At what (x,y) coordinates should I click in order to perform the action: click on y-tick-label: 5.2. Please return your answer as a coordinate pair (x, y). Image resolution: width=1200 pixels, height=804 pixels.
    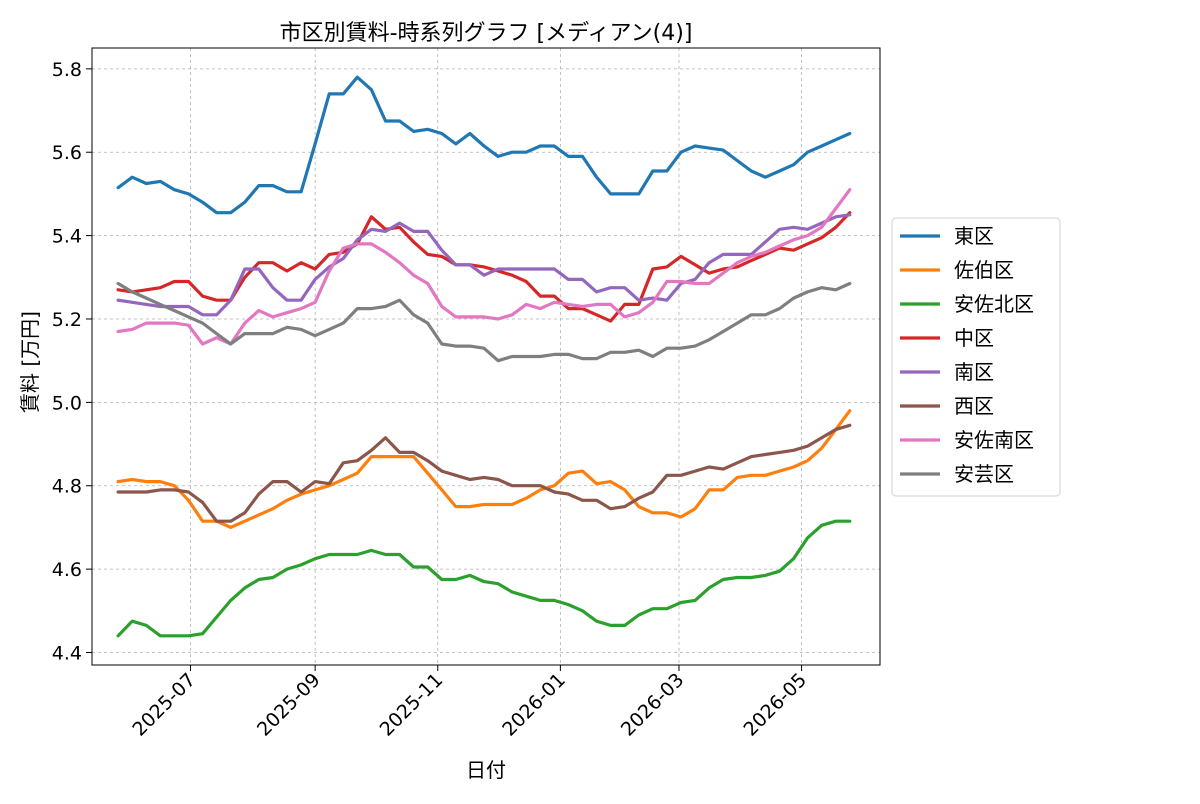
    Looking at the image, I should click on (67, 320).